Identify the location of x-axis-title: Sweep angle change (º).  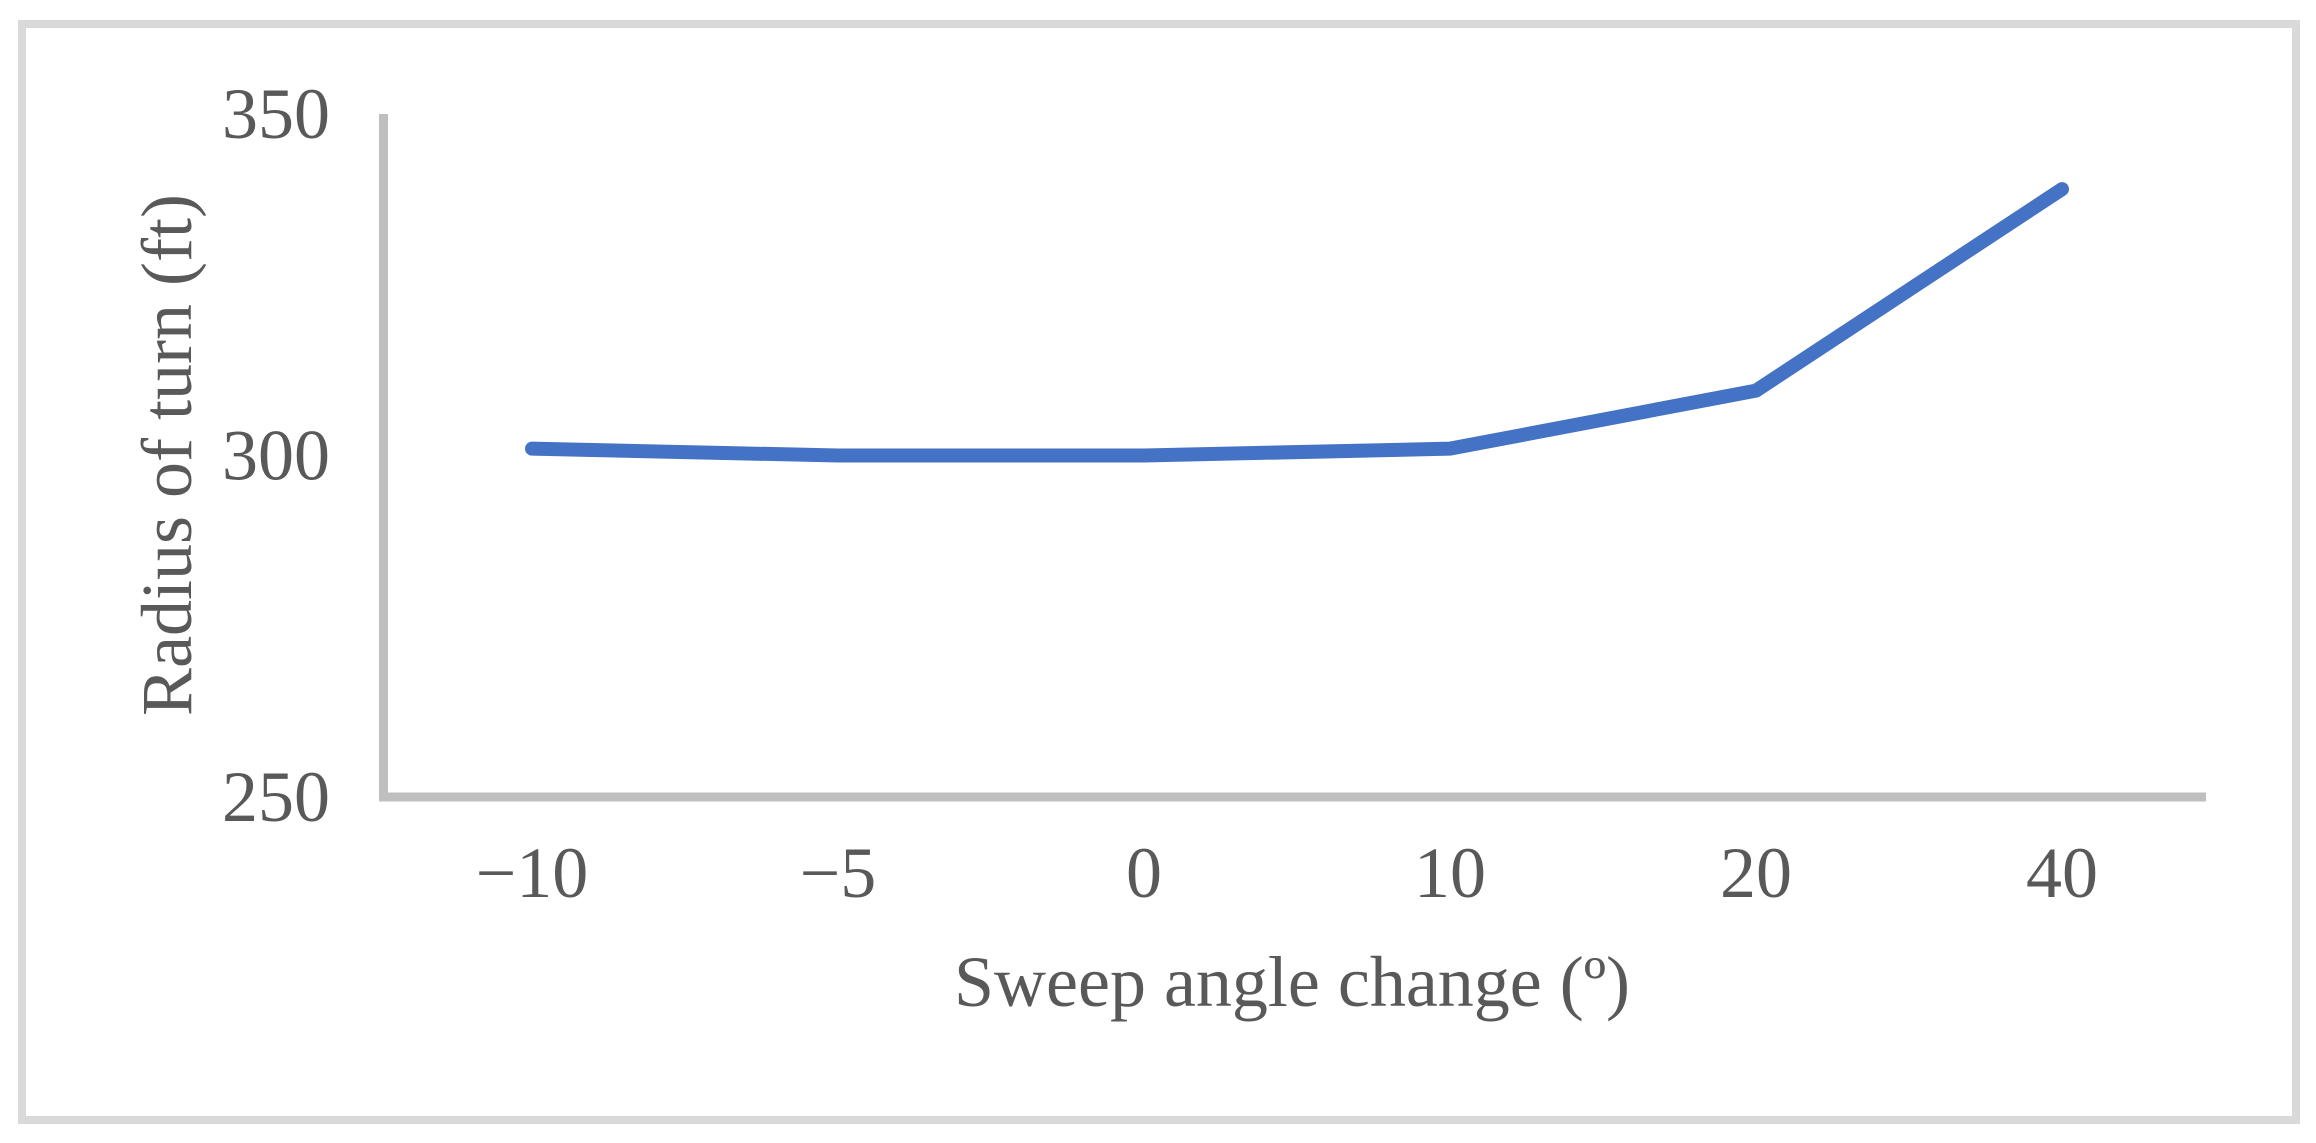
(1292, 982).